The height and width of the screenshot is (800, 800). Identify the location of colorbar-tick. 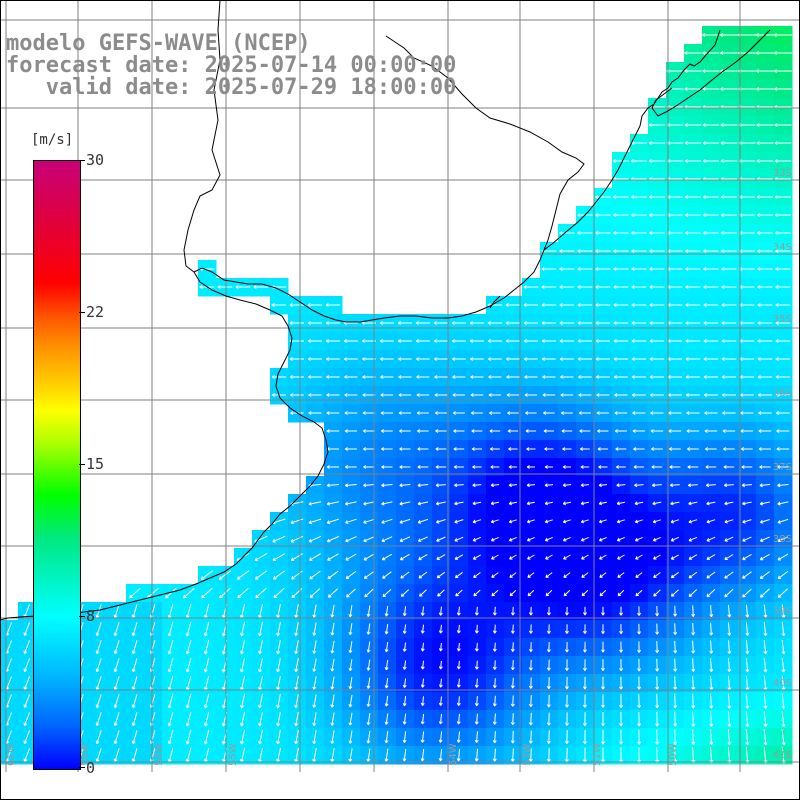
(82, 464).